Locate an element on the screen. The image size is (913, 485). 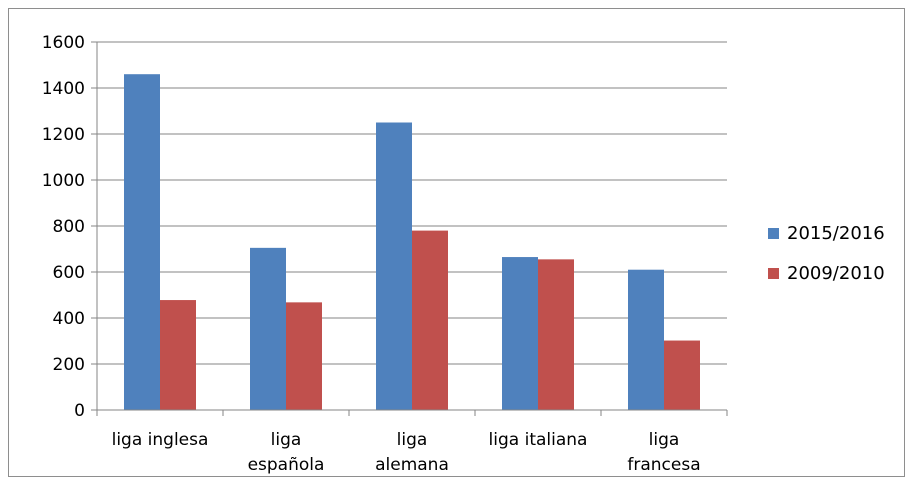
y-tick-label: 400 is located at coordinates (69, 319).